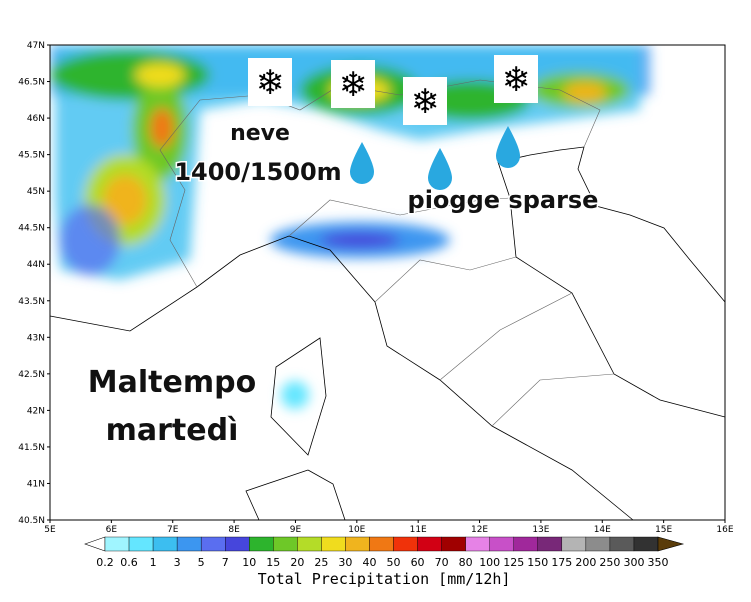 The width and height of the screenshot is (751, 602). What do you see at coordinates (724, 530) in the screenshot?
I see `lon-label: 16E` at bounding box center [724, 530].